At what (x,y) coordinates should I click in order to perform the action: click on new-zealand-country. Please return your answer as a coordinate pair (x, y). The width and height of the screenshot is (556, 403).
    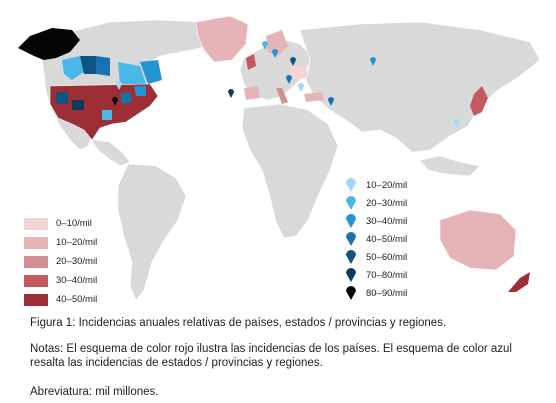
    Looking at the image, I should click on (519, 282).